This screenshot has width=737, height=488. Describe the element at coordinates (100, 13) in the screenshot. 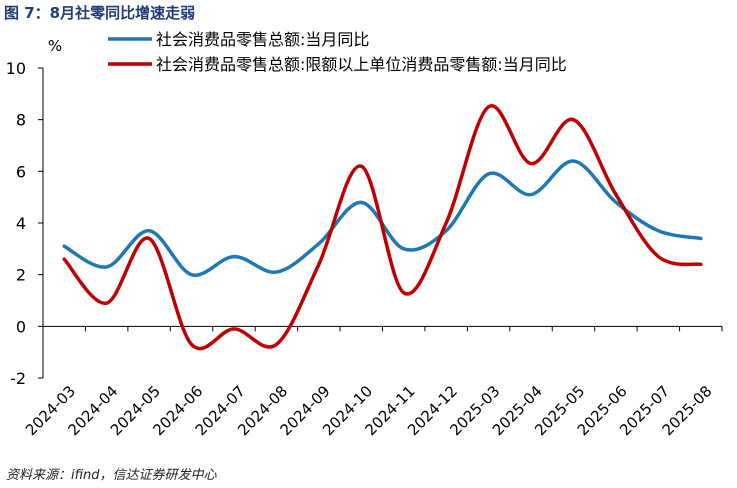

I see `figure-title: 图 7：8月社零同比增速走弱` at that location.